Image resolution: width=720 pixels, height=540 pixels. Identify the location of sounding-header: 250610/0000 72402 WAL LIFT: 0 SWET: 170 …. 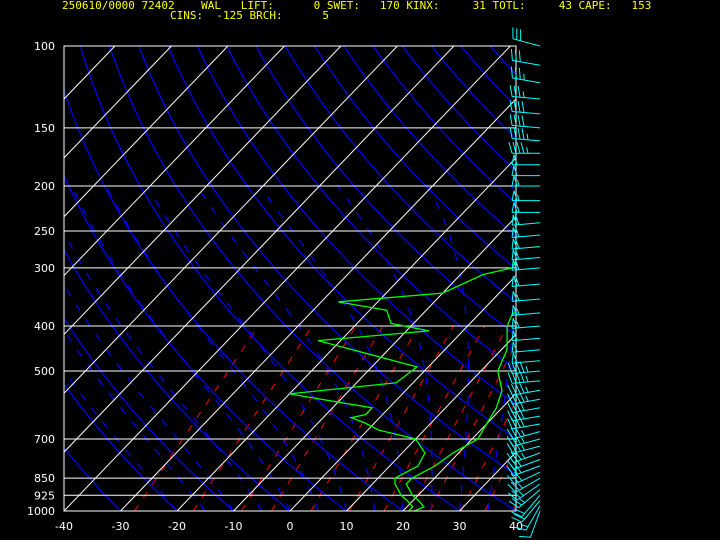
(360, 12).